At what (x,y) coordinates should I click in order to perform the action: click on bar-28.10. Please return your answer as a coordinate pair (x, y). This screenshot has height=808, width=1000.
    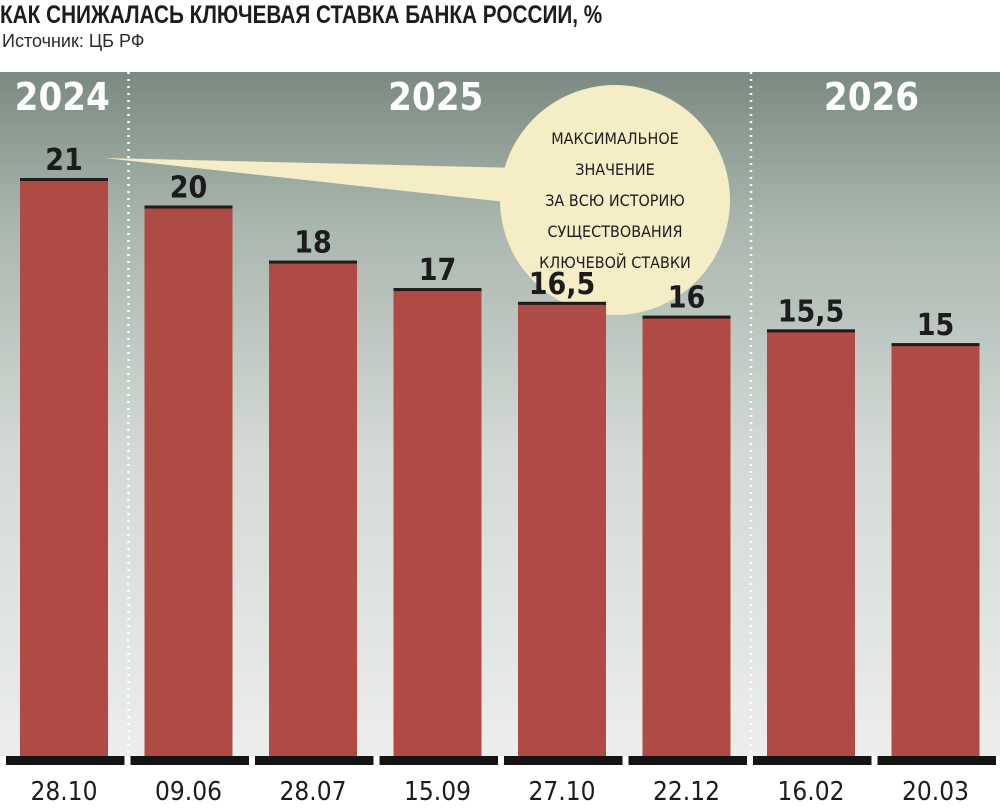
    Looking at the image, I should click on (64, 467).